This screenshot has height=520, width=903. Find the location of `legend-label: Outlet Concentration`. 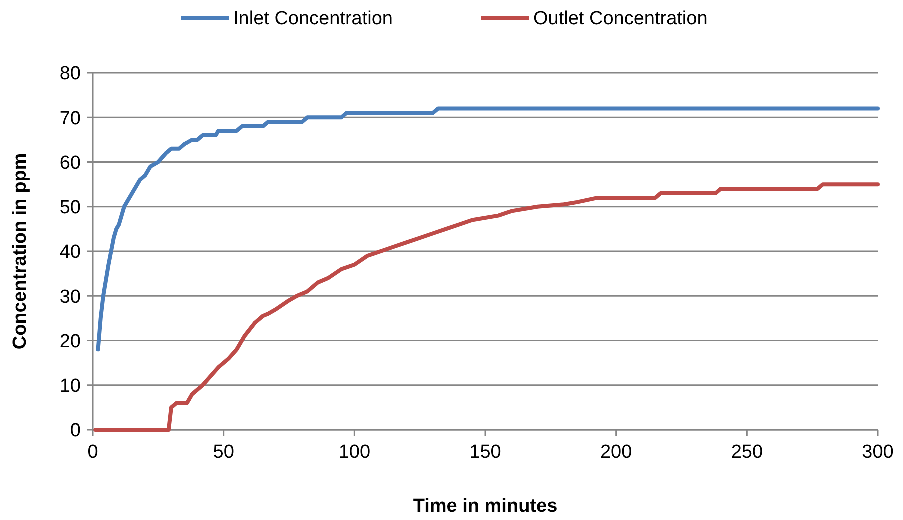

legend-label: Outlet Concentration is located at coordinates (621, 19).